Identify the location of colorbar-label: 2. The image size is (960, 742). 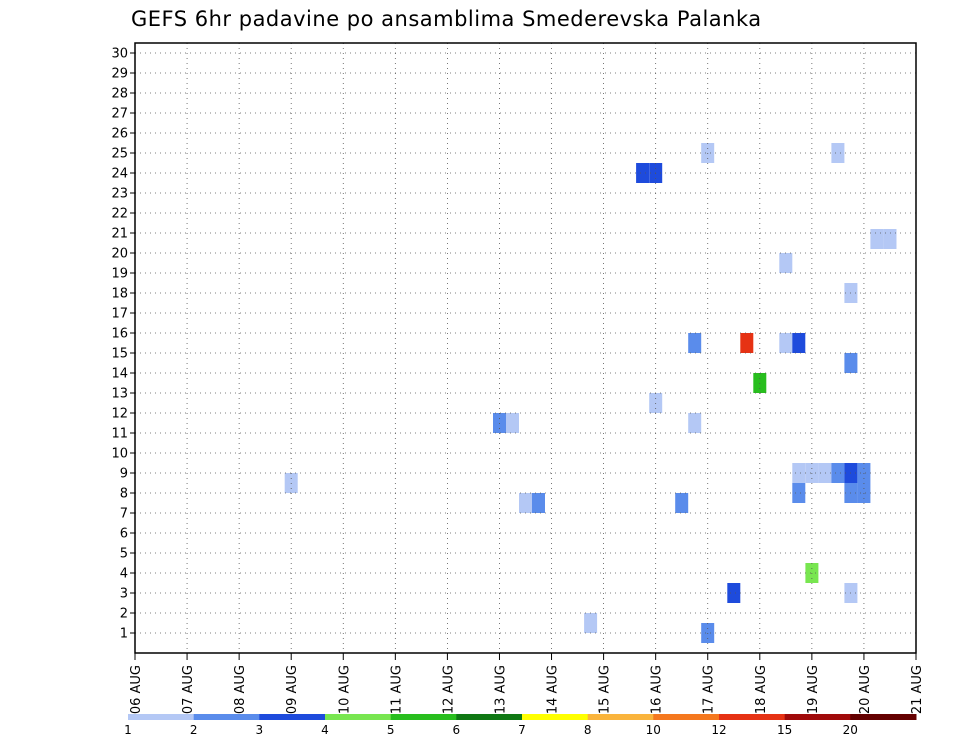
(194, 730).